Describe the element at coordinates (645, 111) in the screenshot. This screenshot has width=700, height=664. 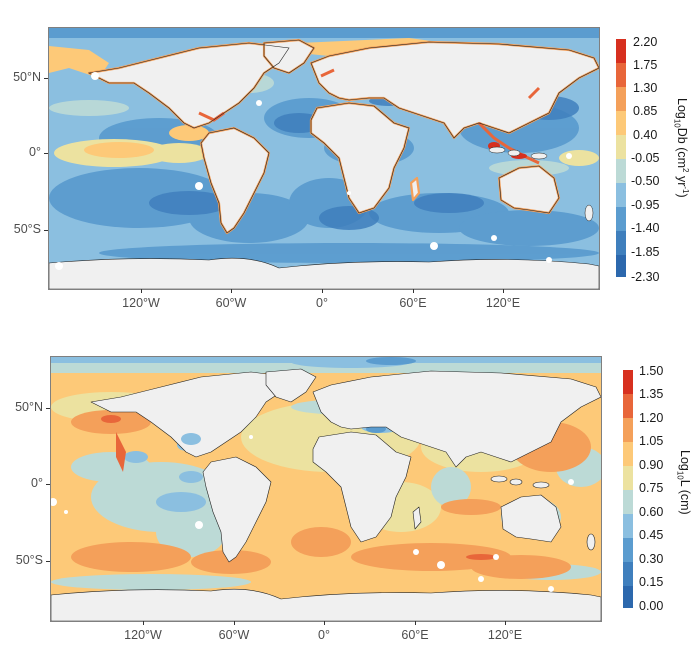
I see `colorbar-tick: 0.85` at that location.